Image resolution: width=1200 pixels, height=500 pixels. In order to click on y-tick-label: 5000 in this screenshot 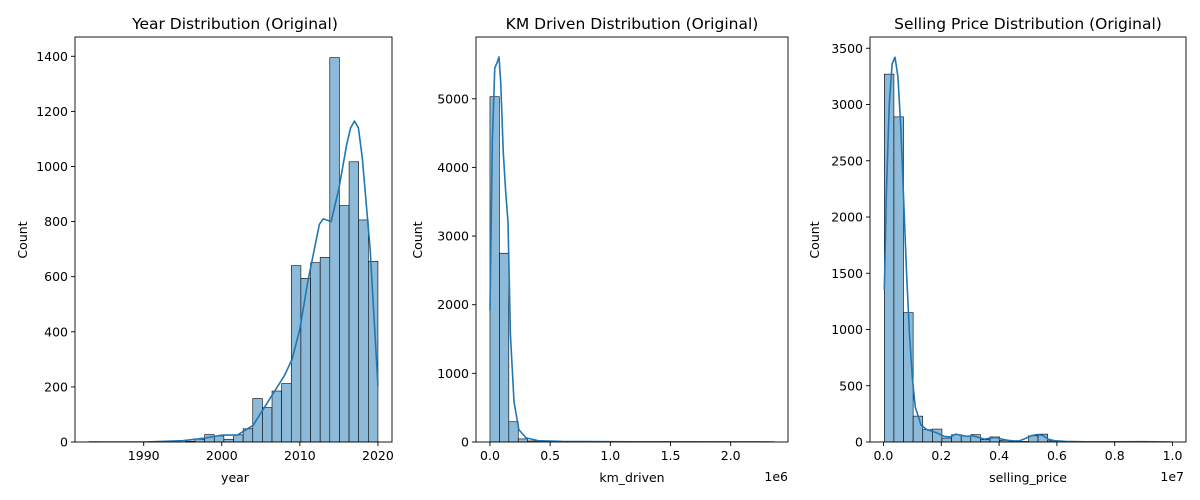, I will do `click(453, 98)`.